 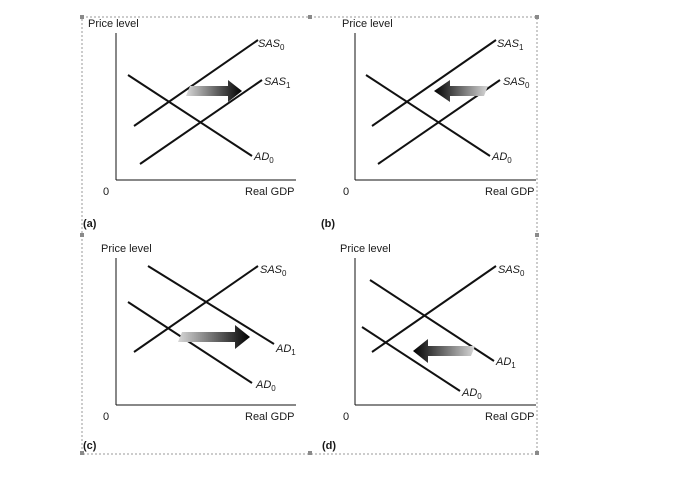 What do you see at coordinates (214, 91) in the screenshot?
I see `panel-a-shift-right-arrow` at bounding box center [214, 91].